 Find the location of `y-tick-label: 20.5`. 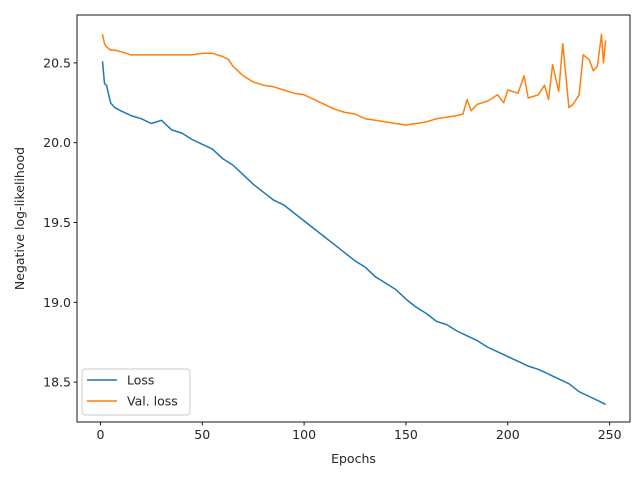

y-tick-label: 20.5 is located at coordinates (57, 62).